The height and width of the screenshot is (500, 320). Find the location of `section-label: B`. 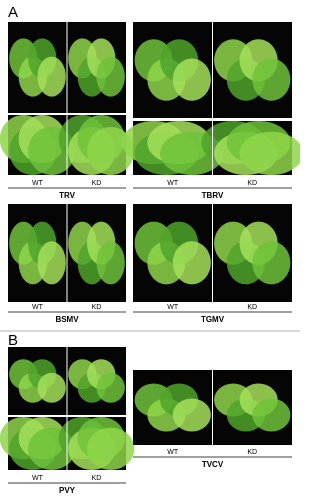

section-label: B is located at coordinates (13, 340).